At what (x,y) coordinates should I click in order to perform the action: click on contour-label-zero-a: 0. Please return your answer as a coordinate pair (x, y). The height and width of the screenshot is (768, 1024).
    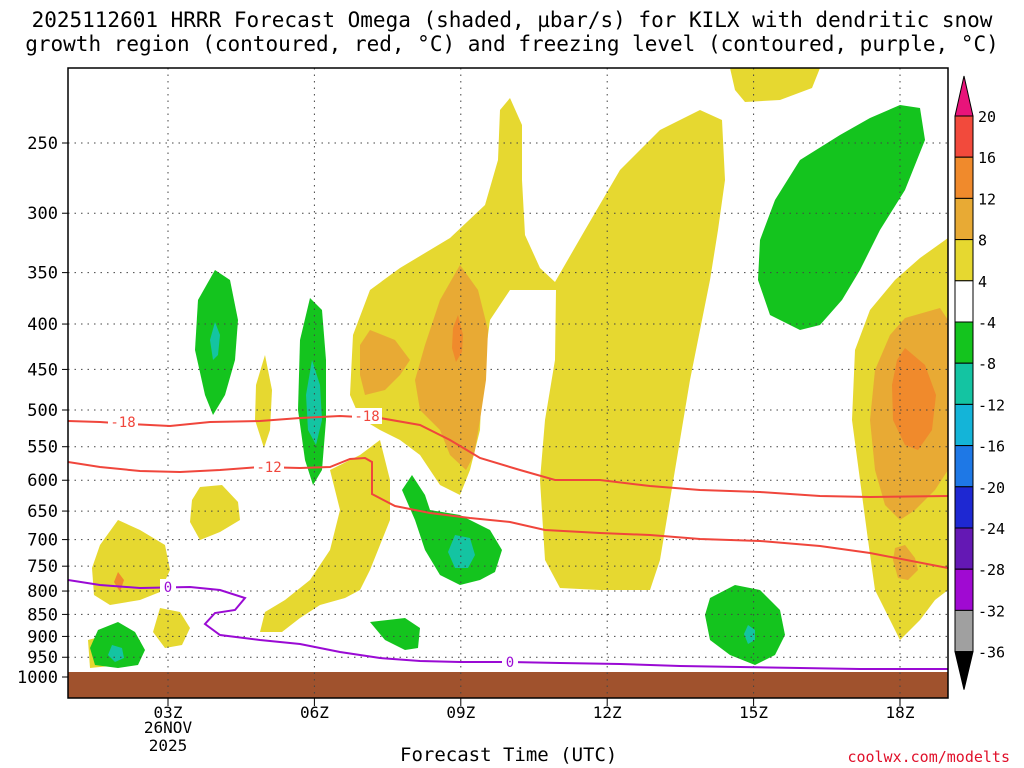
    Looking at the image, I should click on (168, 588).